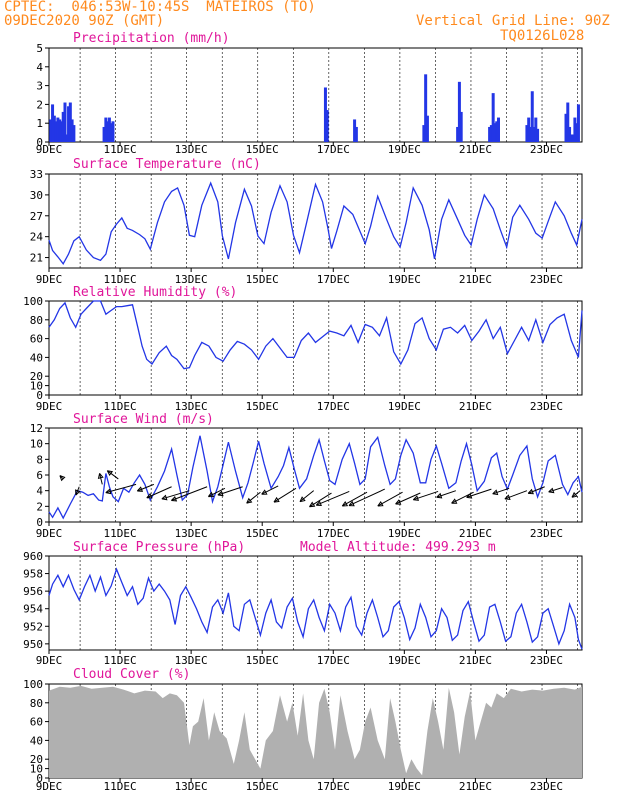  Describe the element at coordinates (33, 684) in the screenshot. I see `y-tick-label: 100` at that location.